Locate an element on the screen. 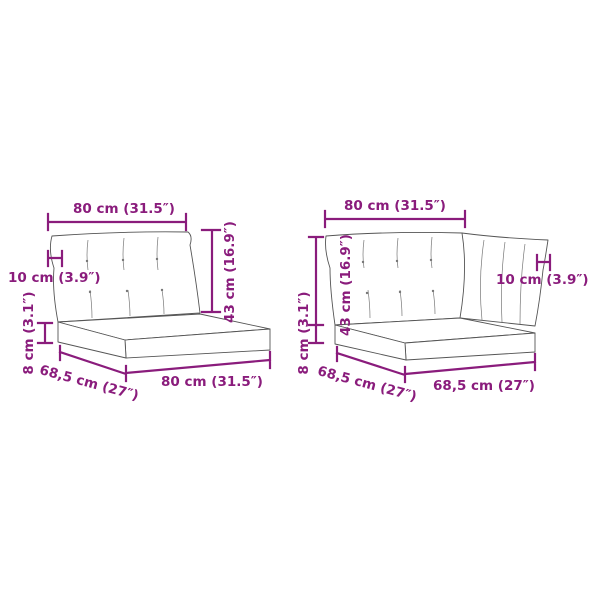  corner-cushion-drawing is located at coordinates (437, 296).